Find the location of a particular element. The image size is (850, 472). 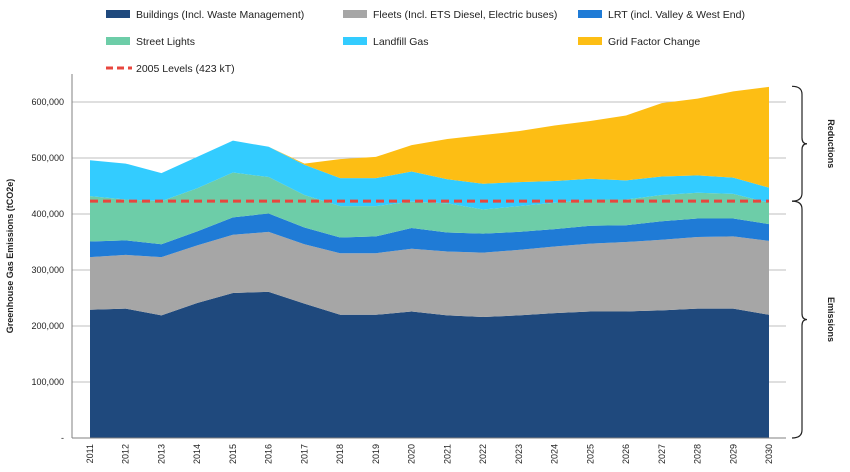

x-tick-label: 2027 is located at coordinates (662, 454).